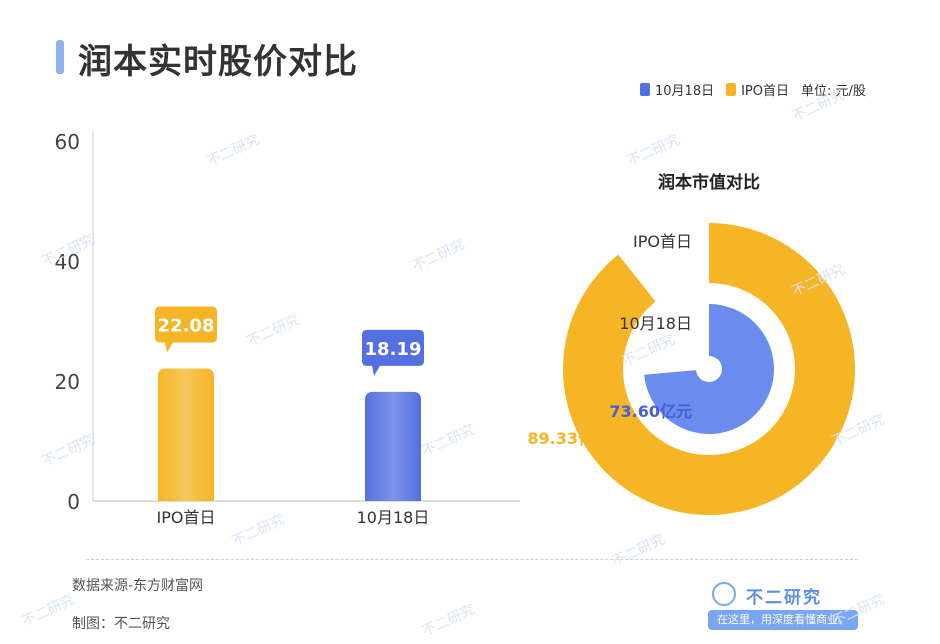  I want to click on value-callout-oct18, so click(393, 352).